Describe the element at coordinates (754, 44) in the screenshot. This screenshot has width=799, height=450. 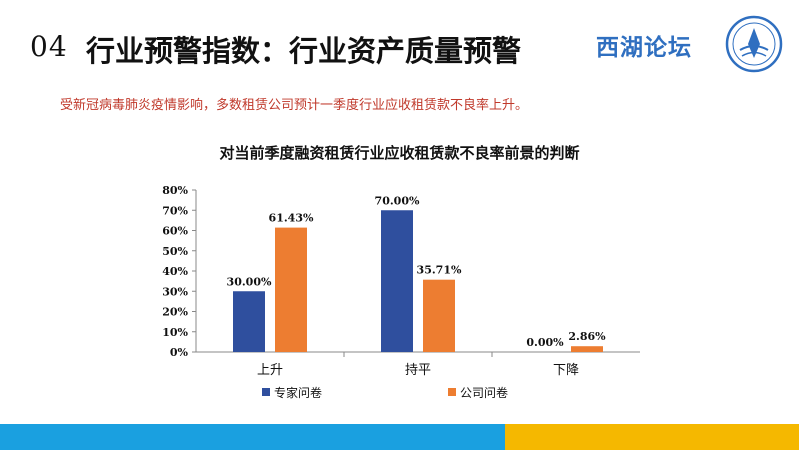
I see `brand-logo-icon` at that location.